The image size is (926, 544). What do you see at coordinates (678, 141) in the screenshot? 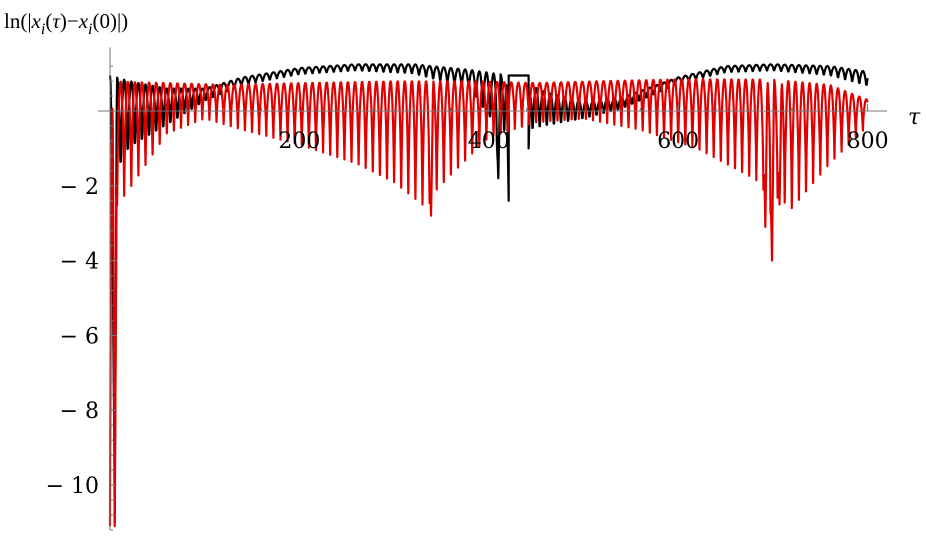
I see `x-tick-label: 600` at bounding box center [678, 141].